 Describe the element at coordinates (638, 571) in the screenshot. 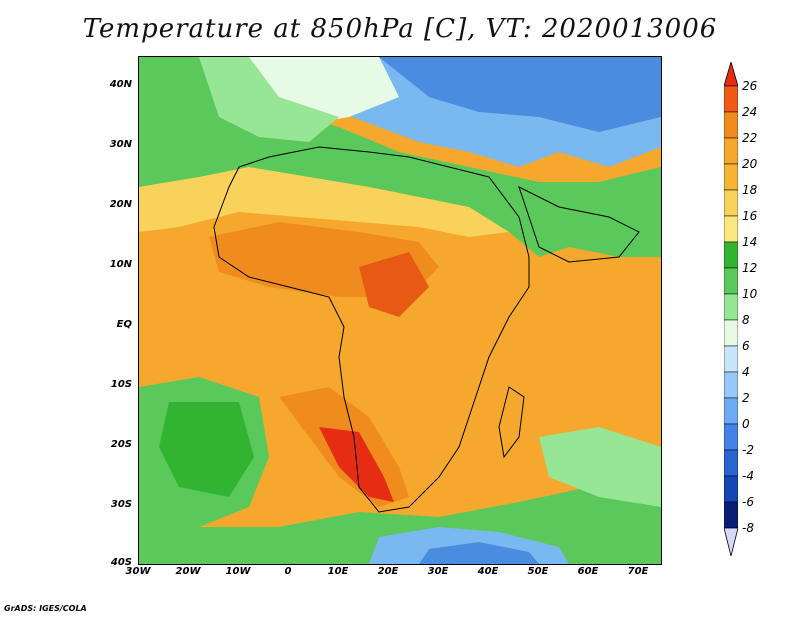

I see `lon-label-70e: 70E` at that location.